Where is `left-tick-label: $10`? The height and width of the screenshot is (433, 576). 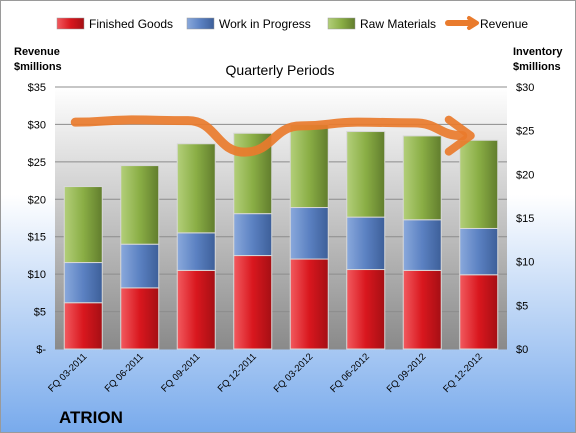 left-tick-label: $10 is located at coordinates (37, 275).